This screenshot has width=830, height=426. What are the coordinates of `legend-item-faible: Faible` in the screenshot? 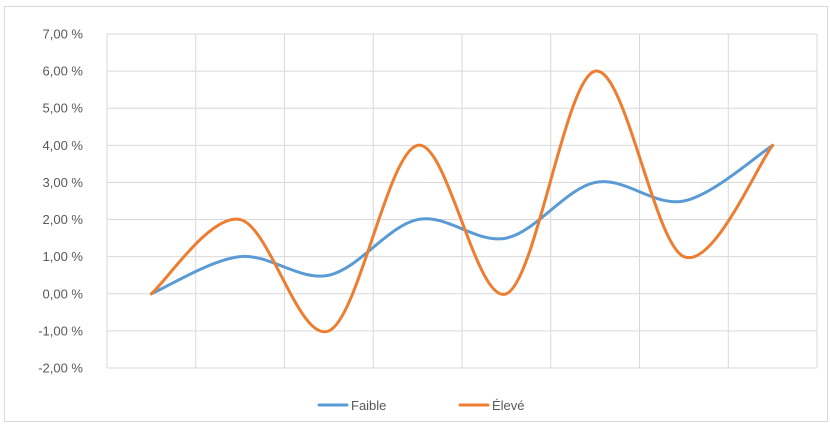 It's located at (351, 405).